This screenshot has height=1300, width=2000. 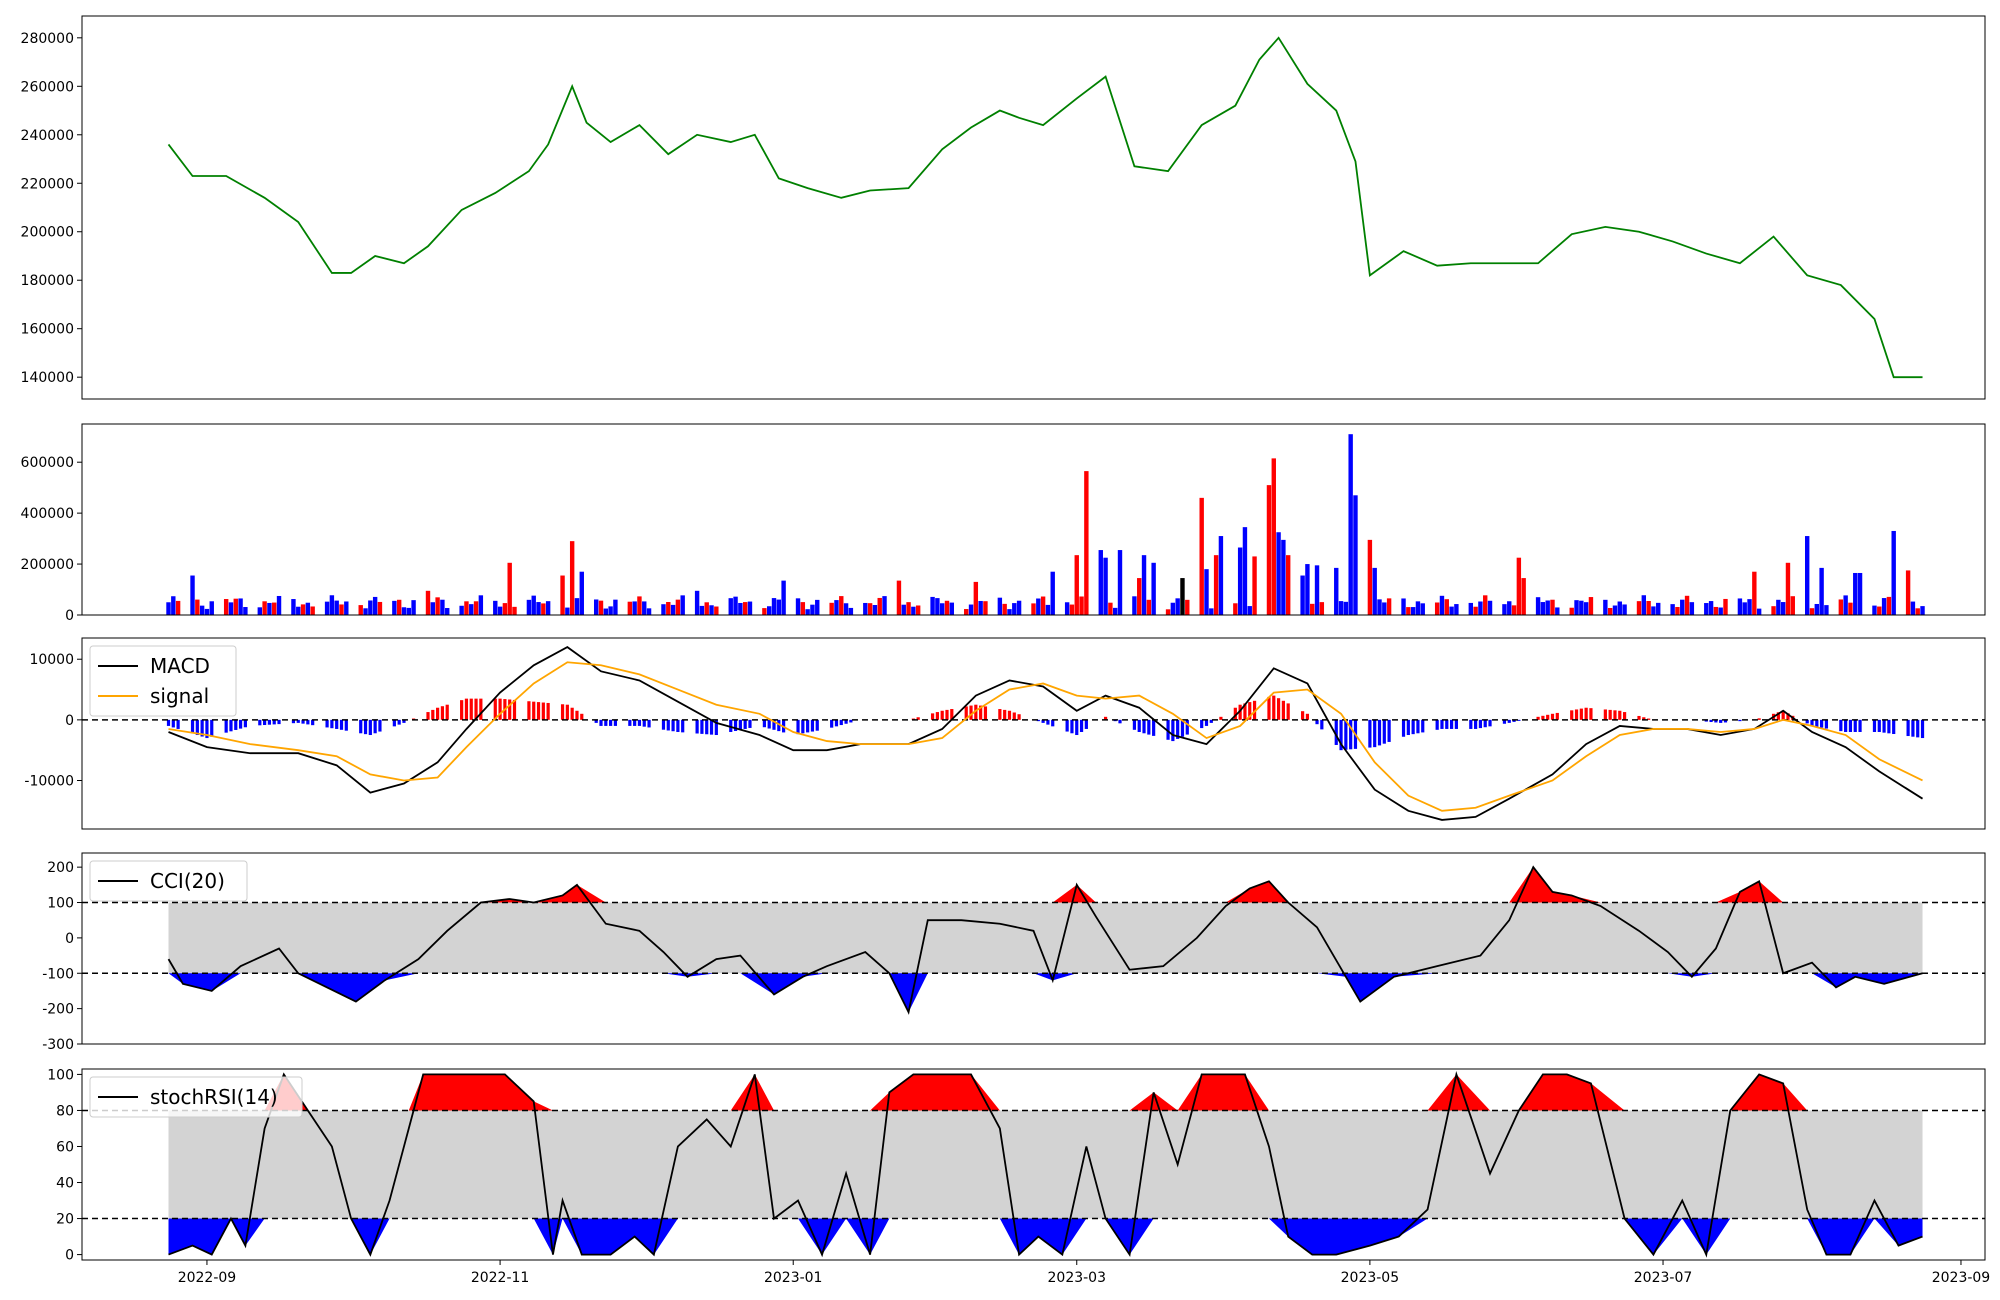 I want to click on cci-oversold-fill, so click(x=1045, y=993).